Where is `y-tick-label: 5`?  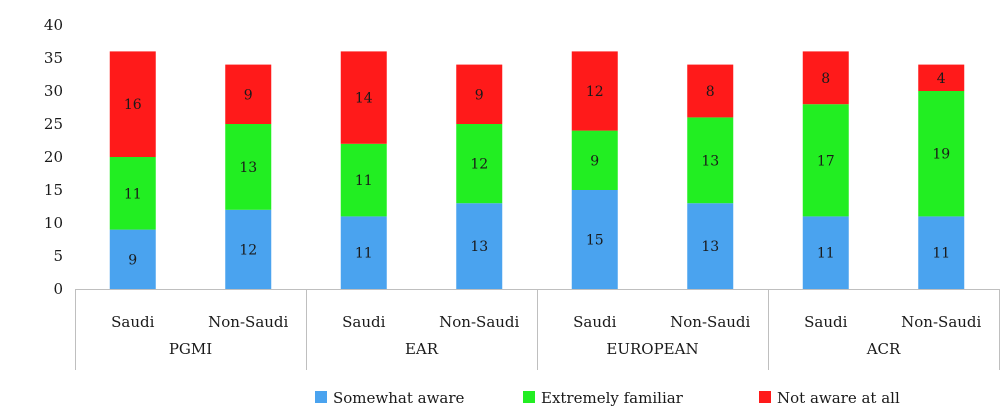 y-tick-label: 5 is located at coordinates (58, 256).